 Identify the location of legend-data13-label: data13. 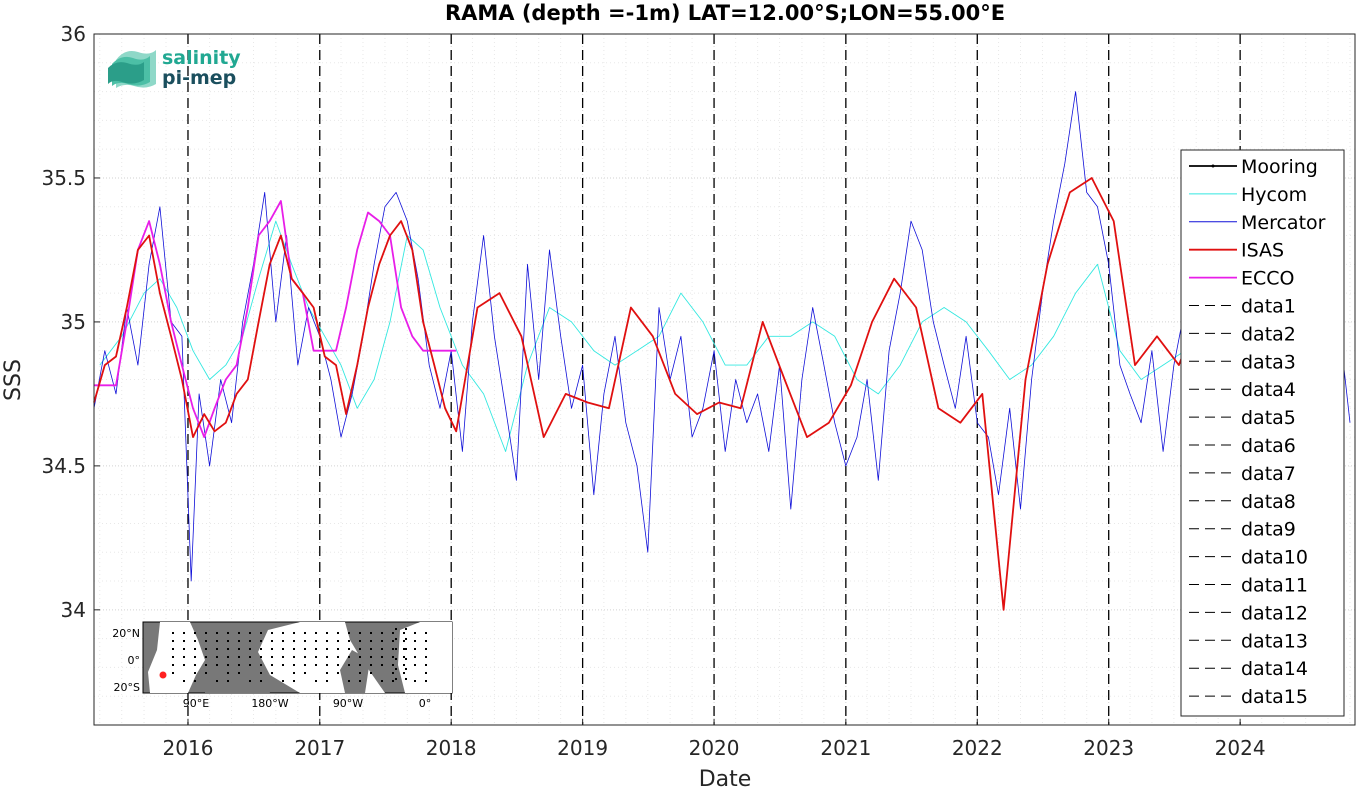
(1274, 641).